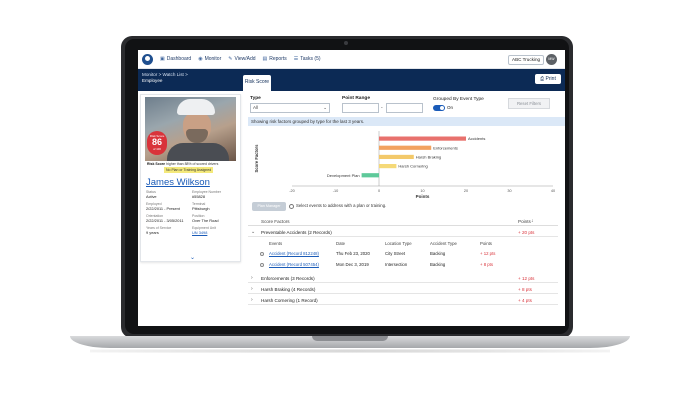  Describe the element at coordinates (551, 59) in the screenshot. I see `avatar: MW` at that location.